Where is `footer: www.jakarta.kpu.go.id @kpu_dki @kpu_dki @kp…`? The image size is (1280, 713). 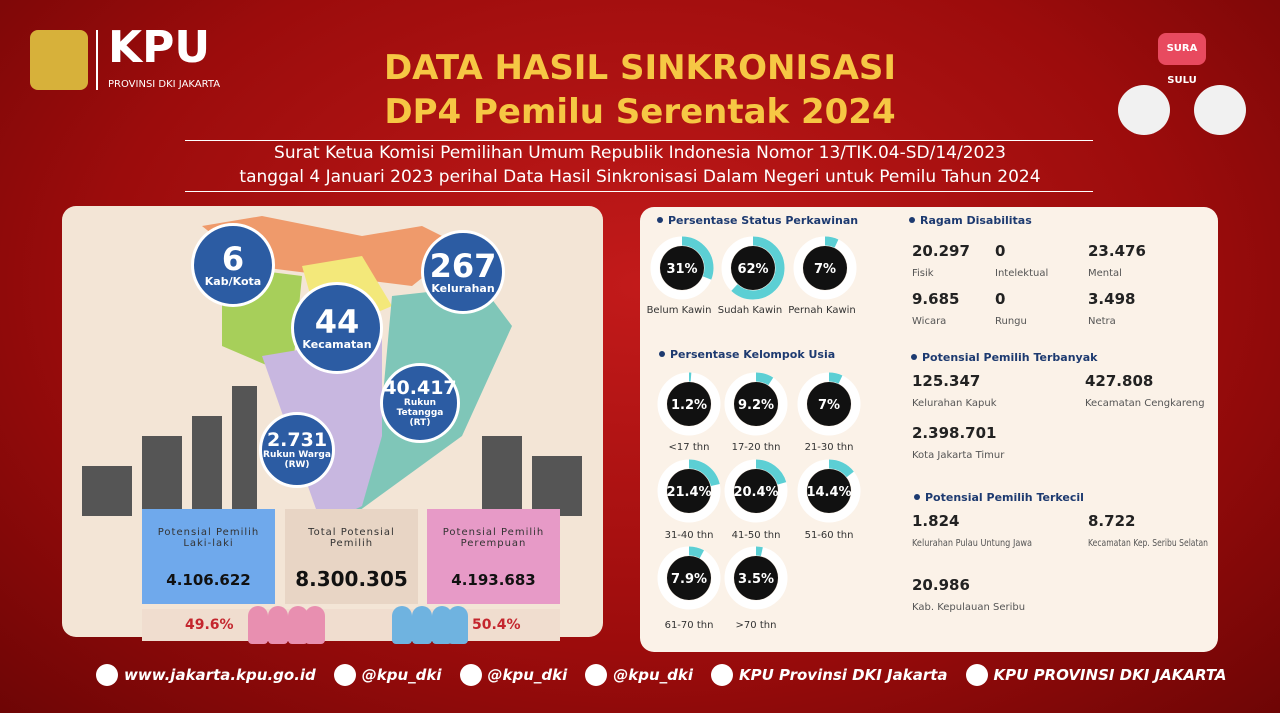 footer: www.jakarta.kpu.go.id @kpu_dki @kpu_dki @kp… is located at coordinates (661, 675).